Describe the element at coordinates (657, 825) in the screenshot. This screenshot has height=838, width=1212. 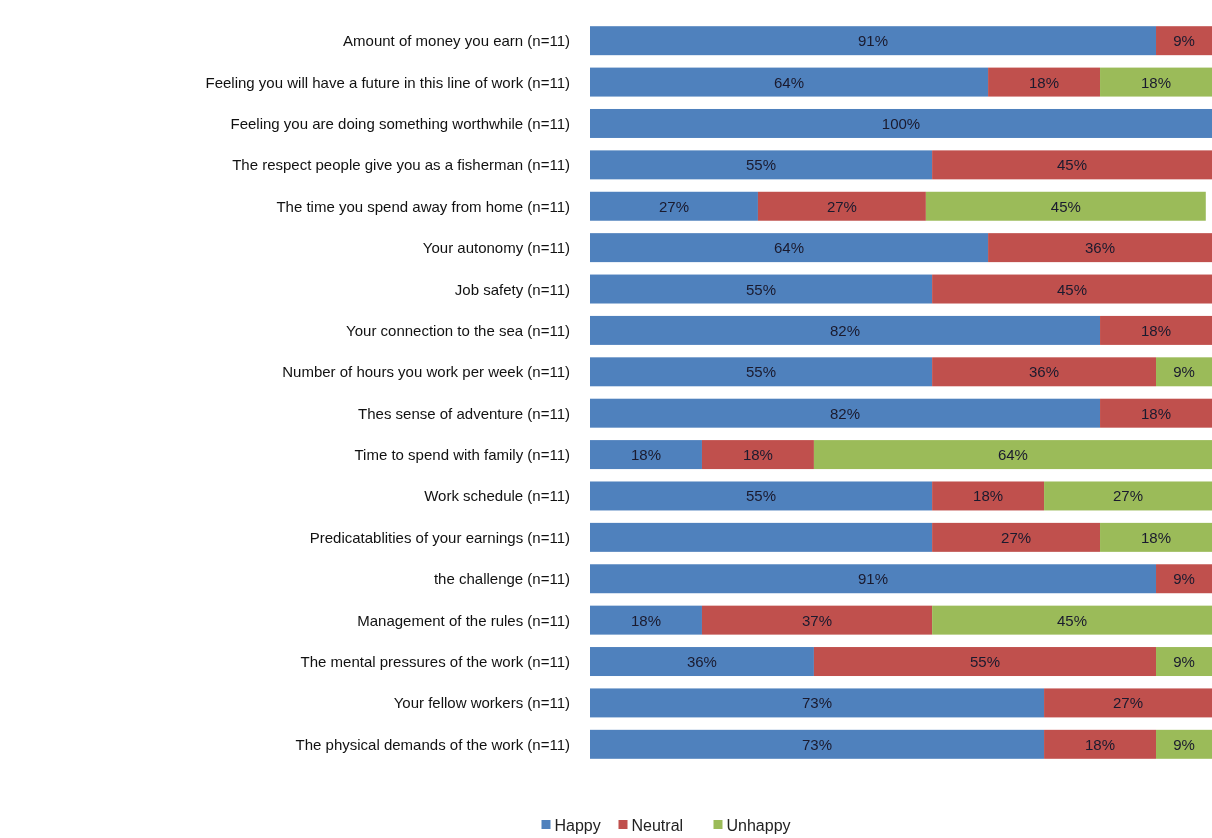
I see `legend-label: Neutral` at that location.